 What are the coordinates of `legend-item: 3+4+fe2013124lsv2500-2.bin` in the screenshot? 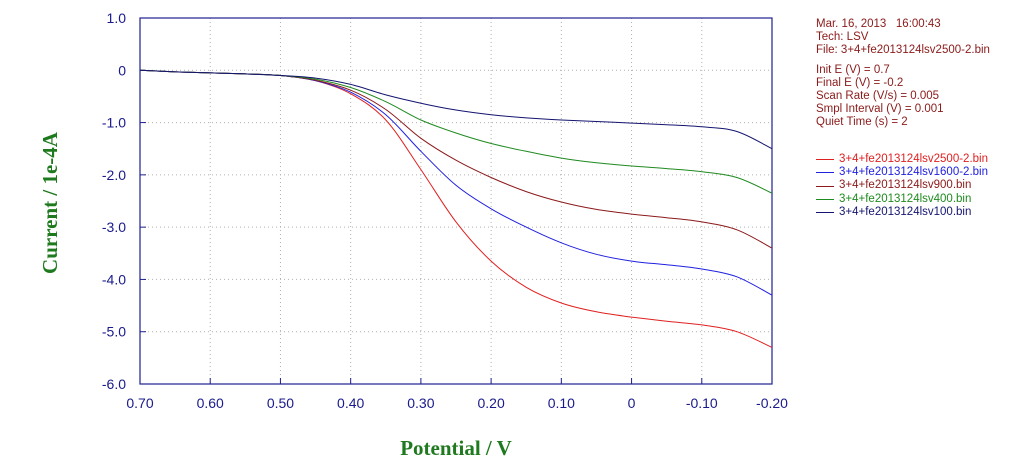 It's located at (902, 159).